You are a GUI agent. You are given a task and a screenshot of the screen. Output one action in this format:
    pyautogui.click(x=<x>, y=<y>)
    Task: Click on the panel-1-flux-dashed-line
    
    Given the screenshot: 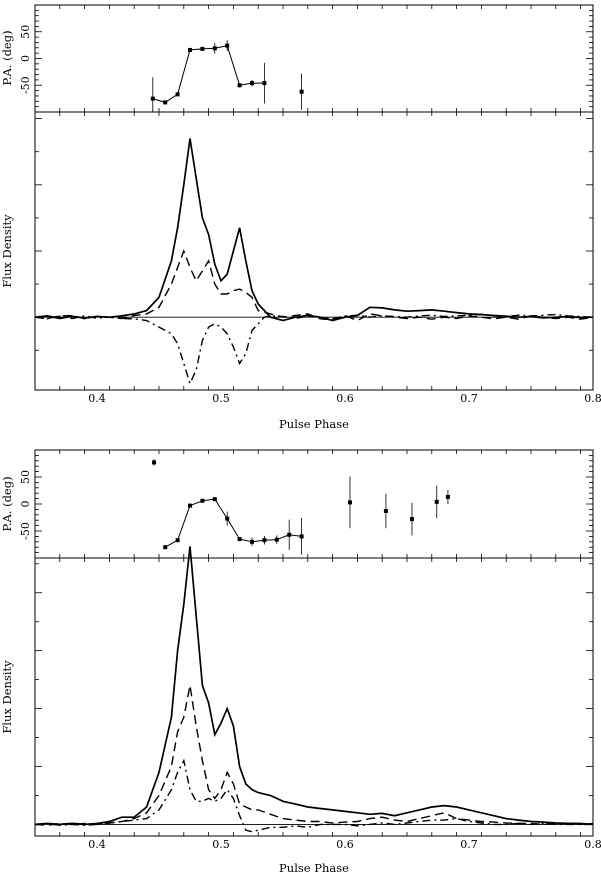 What is the action you would take?
    pyautogui.click(x=314, y=285)
    